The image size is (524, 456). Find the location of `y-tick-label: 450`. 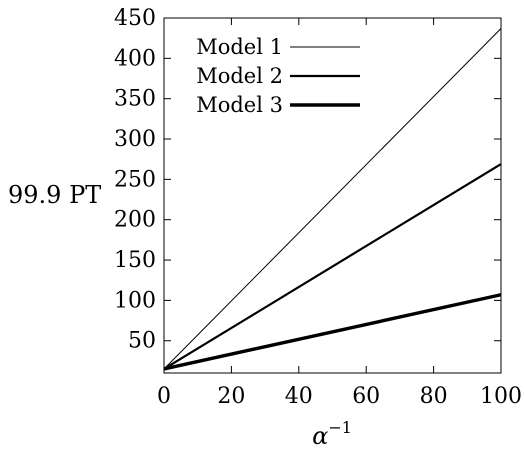

y-tick-label: 450 is located at coordinates (135, 18).